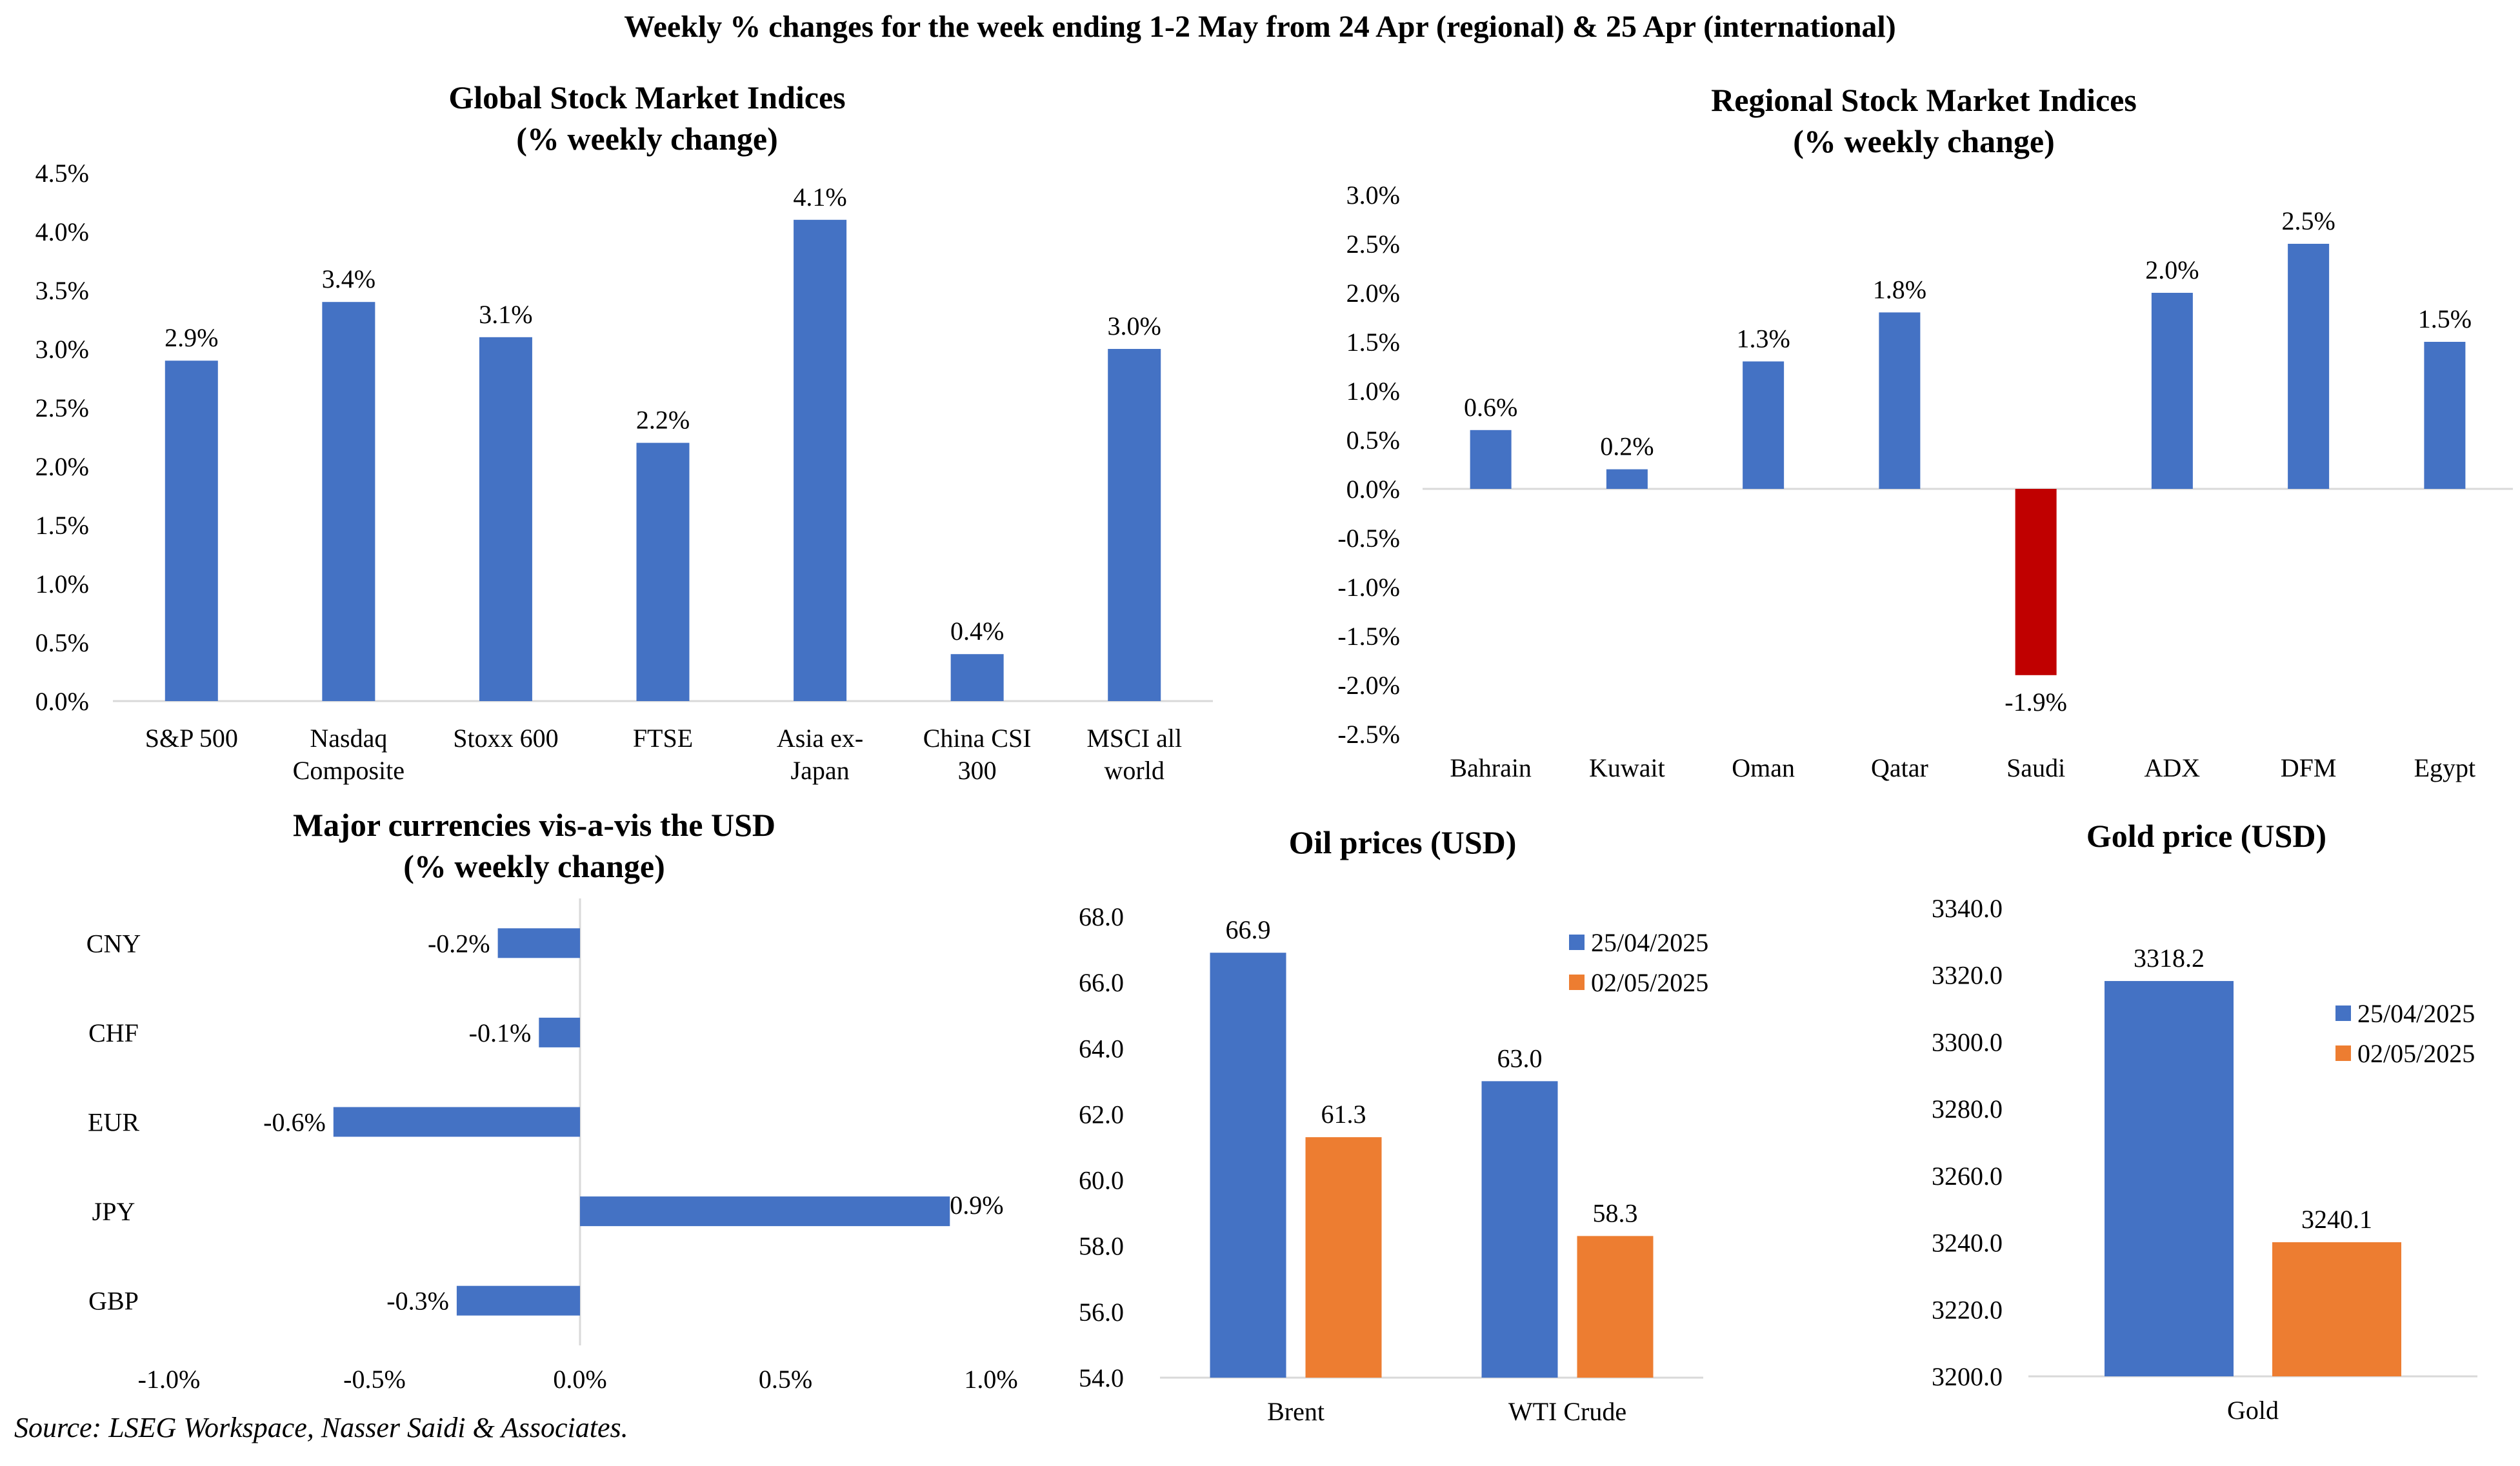  Describe the element at coordinates (1615, 1212) in the screenshot. I see `data-label: 58.3` at that location.